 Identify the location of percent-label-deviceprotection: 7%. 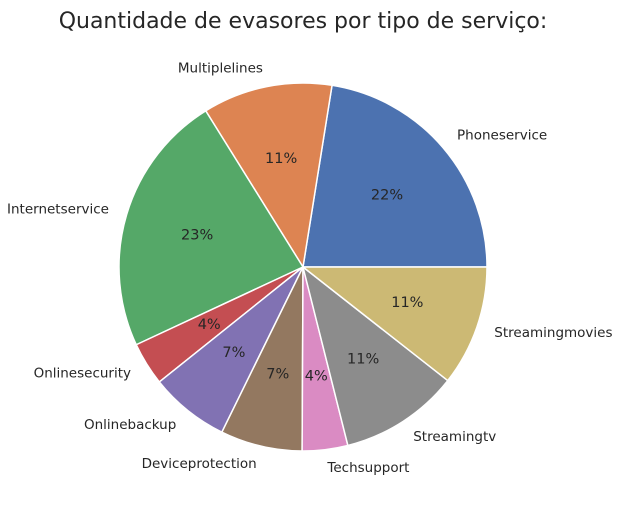
(277, 374).